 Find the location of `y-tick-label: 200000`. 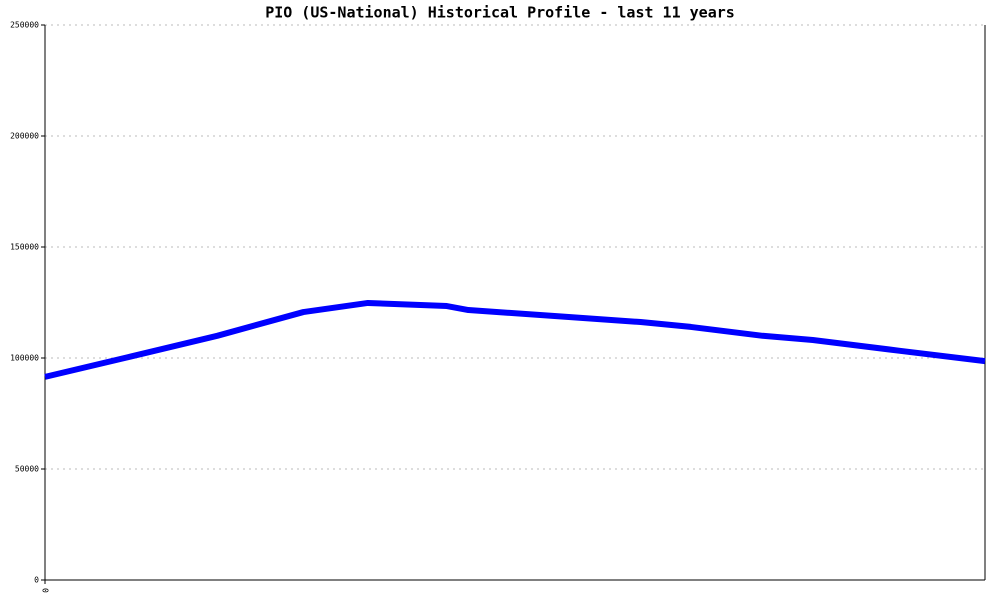

y-tick-label: 200000 is located at coordinates (24, 136).